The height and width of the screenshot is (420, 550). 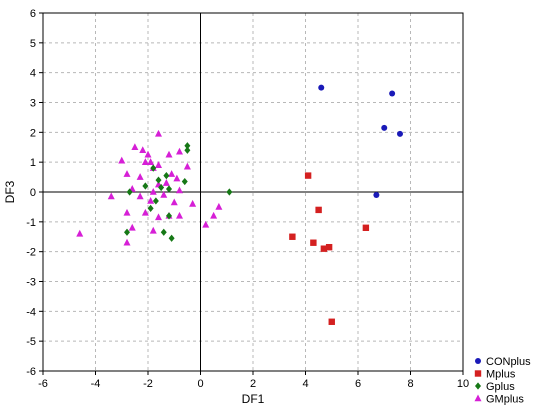 I want to click on y-tick-label: -6, so click(x=31, y=372).